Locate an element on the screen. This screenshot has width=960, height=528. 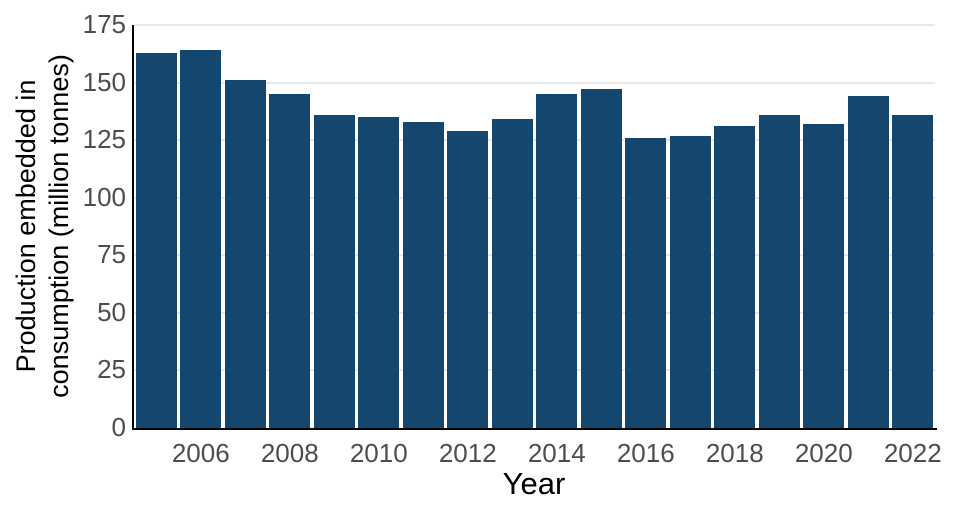
bar-2020 is located at coordinates (824, 276).